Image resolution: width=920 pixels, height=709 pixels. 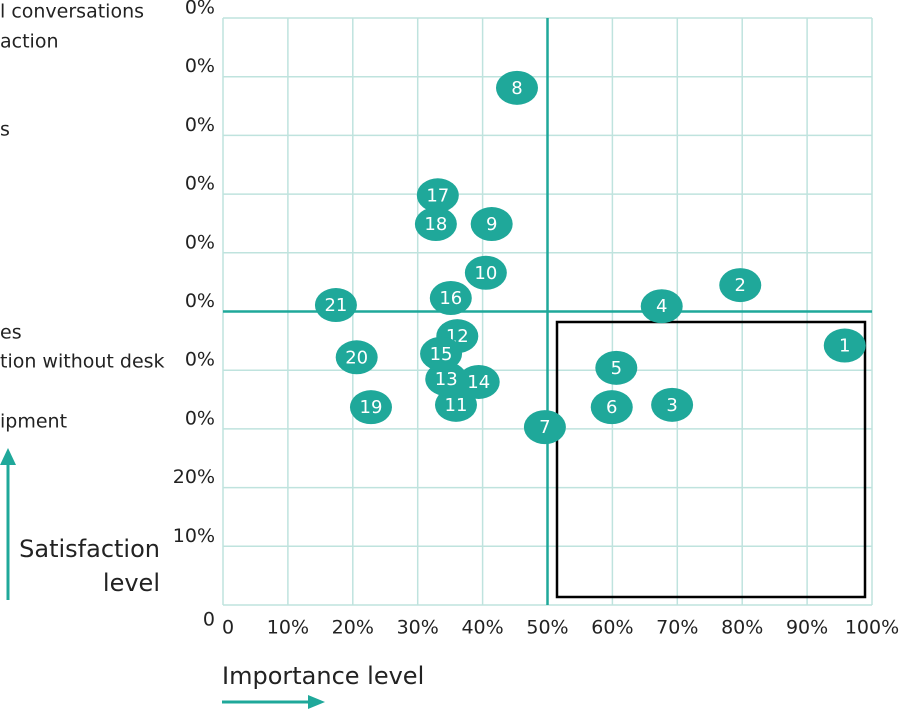 I want to click on point-label: 18, so click(x=435, y=224).